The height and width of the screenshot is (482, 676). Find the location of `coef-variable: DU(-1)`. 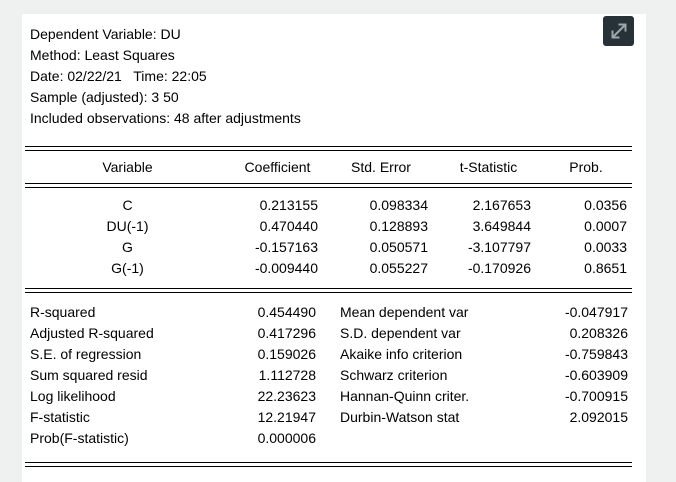

coef-variable: DU(-1) is located at coordinates (127, 226).